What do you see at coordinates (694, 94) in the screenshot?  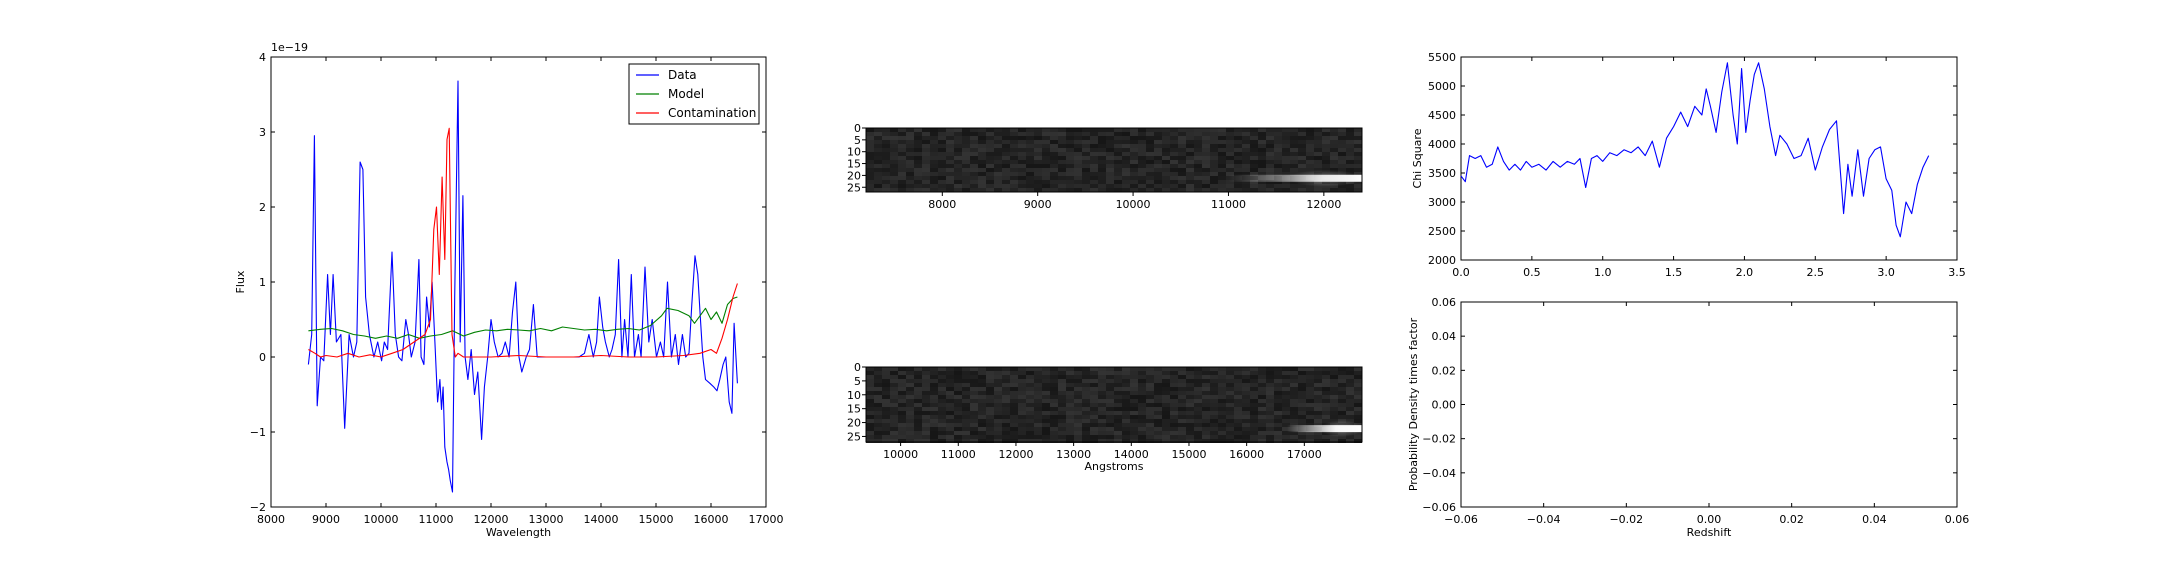 I see `legend-frame` at bounding box center [694, 94].